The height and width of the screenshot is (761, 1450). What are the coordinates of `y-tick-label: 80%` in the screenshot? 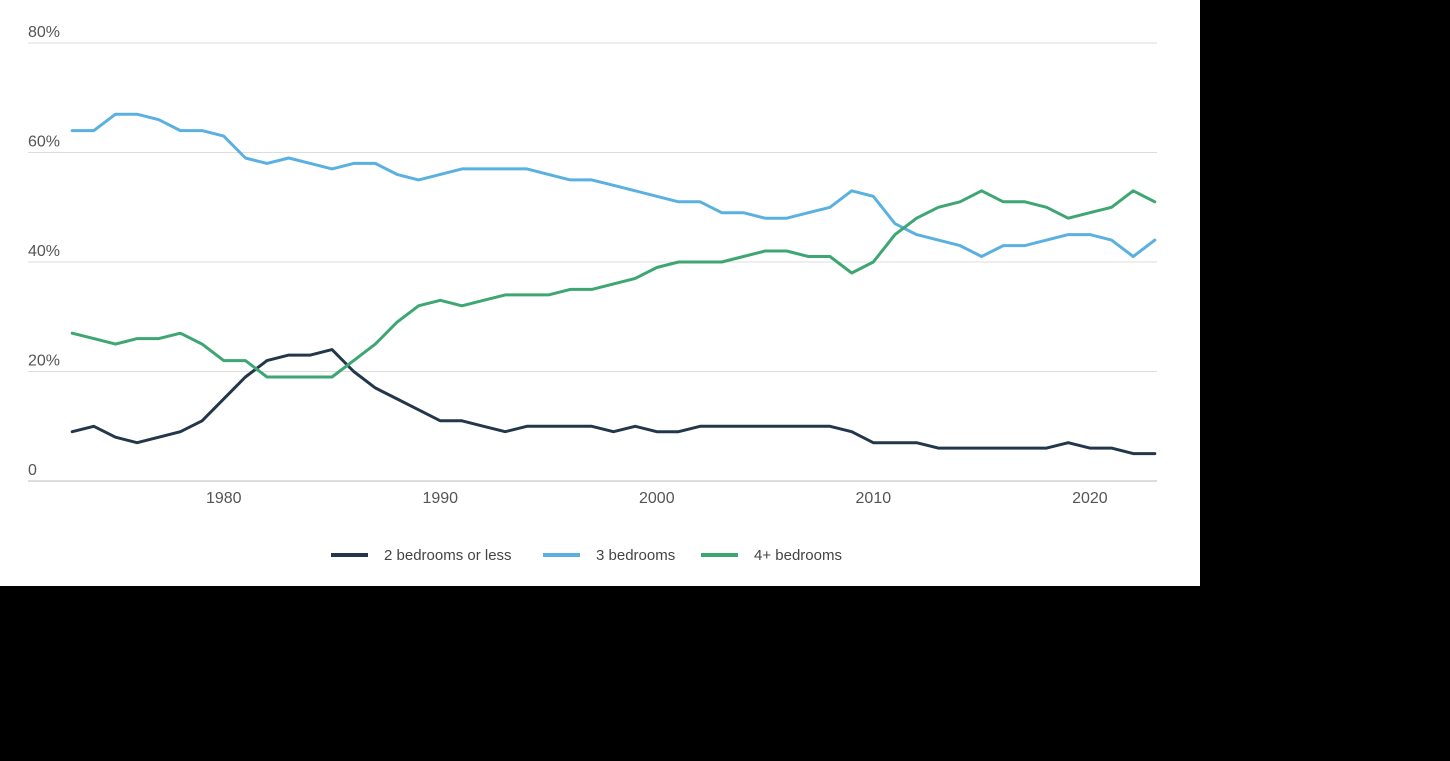 It's located at (44, 32).